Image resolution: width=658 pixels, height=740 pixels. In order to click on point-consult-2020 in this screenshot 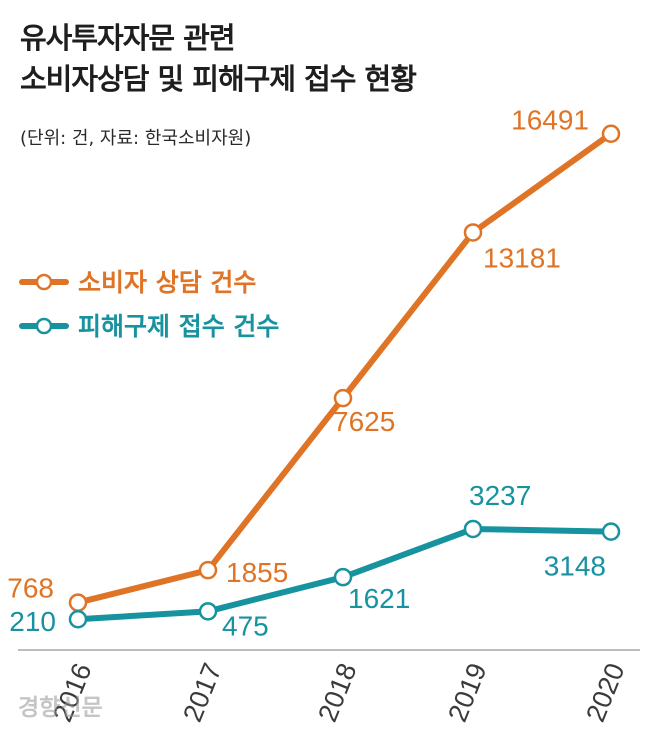, I will do `click(611, 133)`.